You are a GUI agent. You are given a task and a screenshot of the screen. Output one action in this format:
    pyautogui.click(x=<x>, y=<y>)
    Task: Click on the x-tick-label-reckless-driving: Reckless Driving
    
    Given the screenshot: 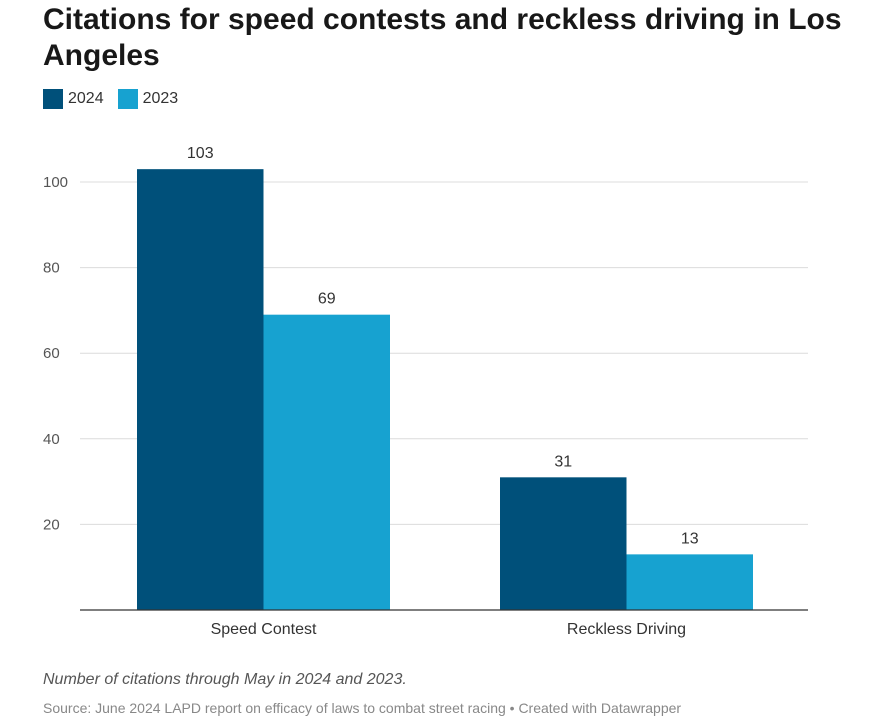 What is the action you would take?
    pyautogui.click(x=626, y=629)
    